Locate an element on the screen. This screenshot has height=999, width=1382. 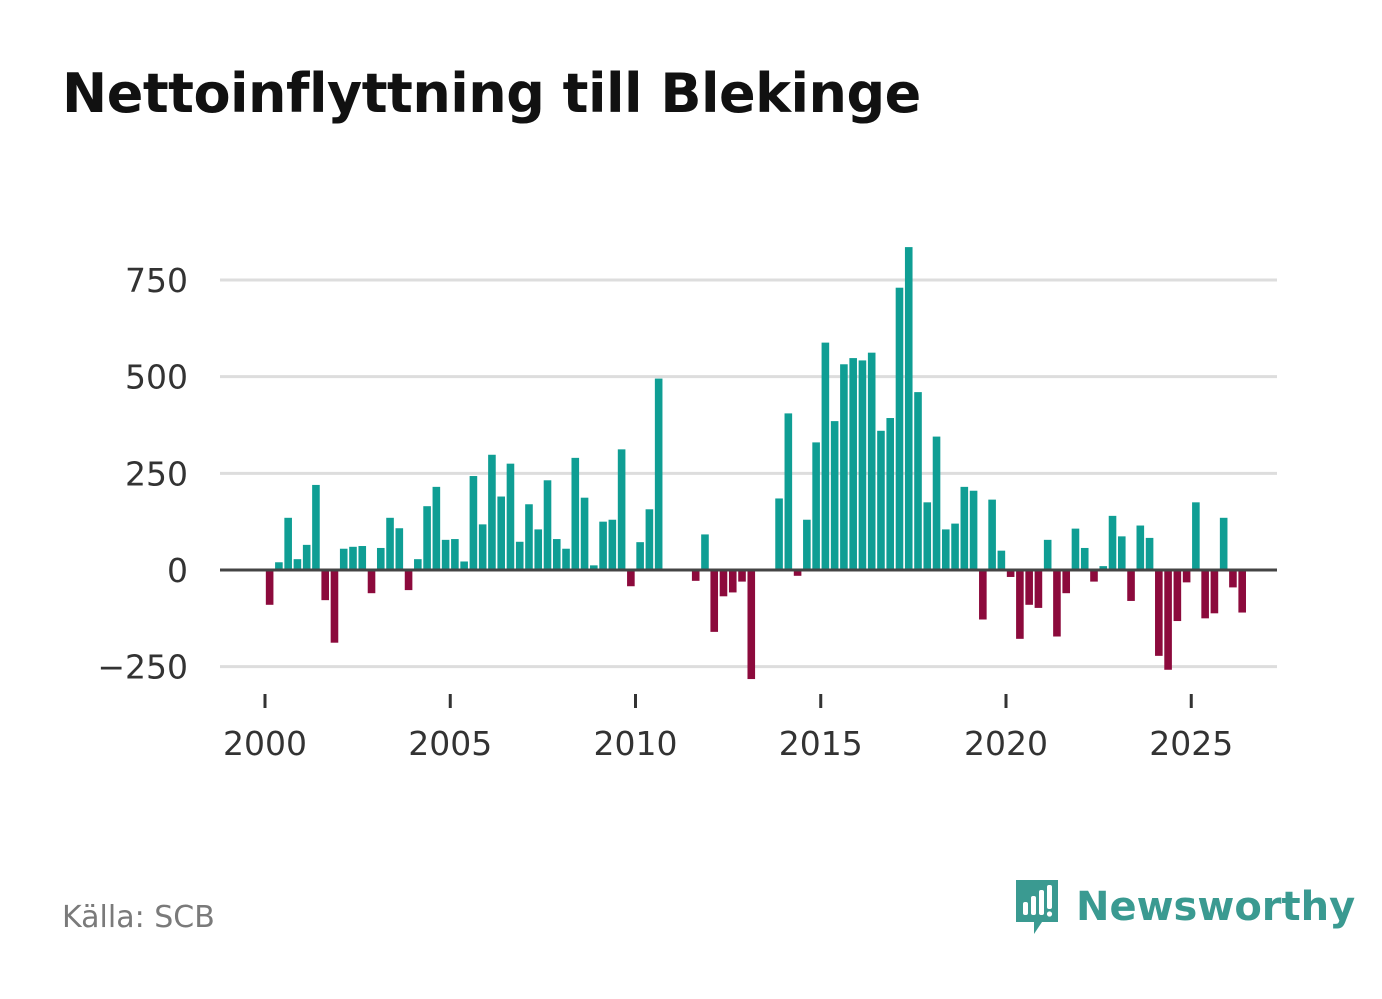
brand-logo: Newsworthy is located at coordinates (1183, 907).